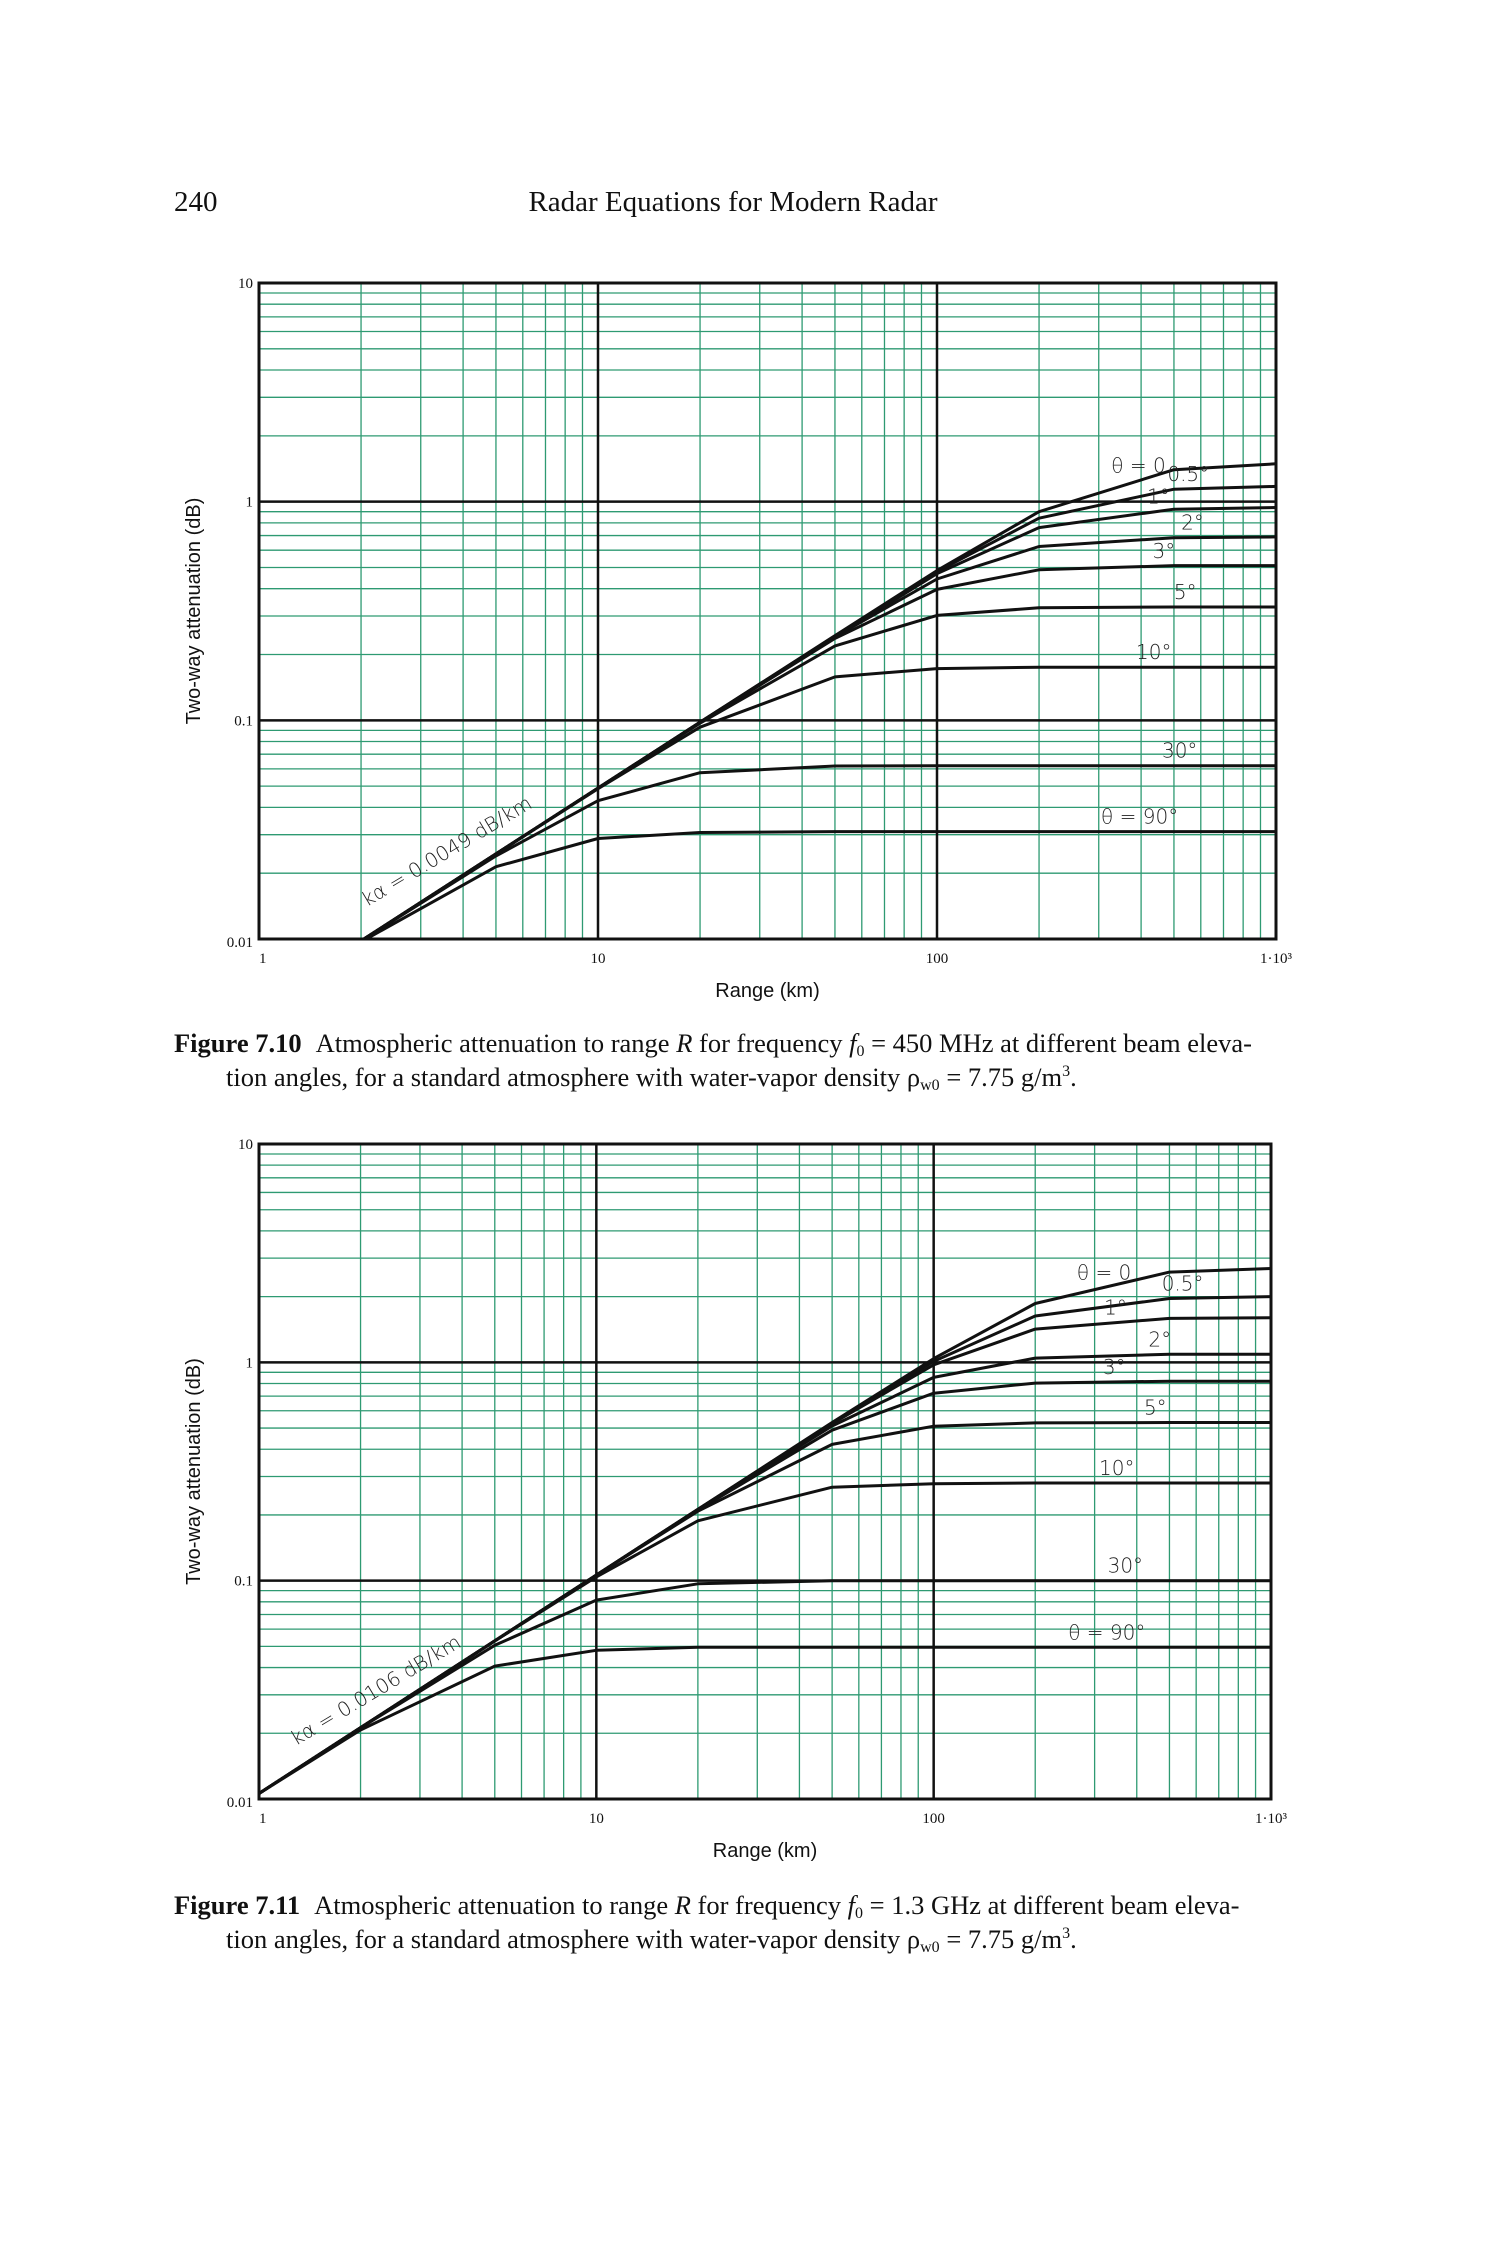 The width and height of the screenshot is (1500, 2250). I want to click on caption-text: = 450 MHz at different beam eleva-, so click(1058, 1043).